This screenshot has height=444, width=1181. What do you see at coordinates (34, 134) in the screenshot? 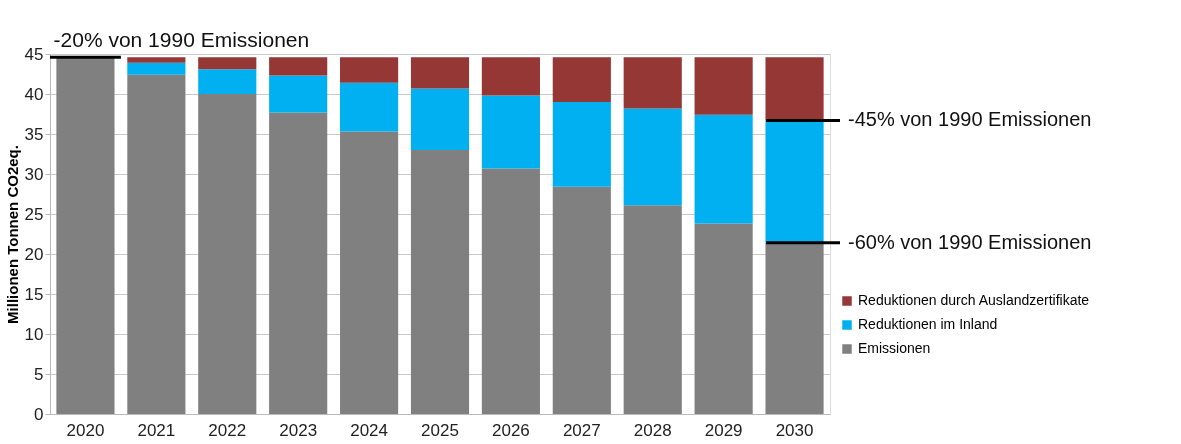
I see `y-tick-label: 35` at bounding box center [34, 134].